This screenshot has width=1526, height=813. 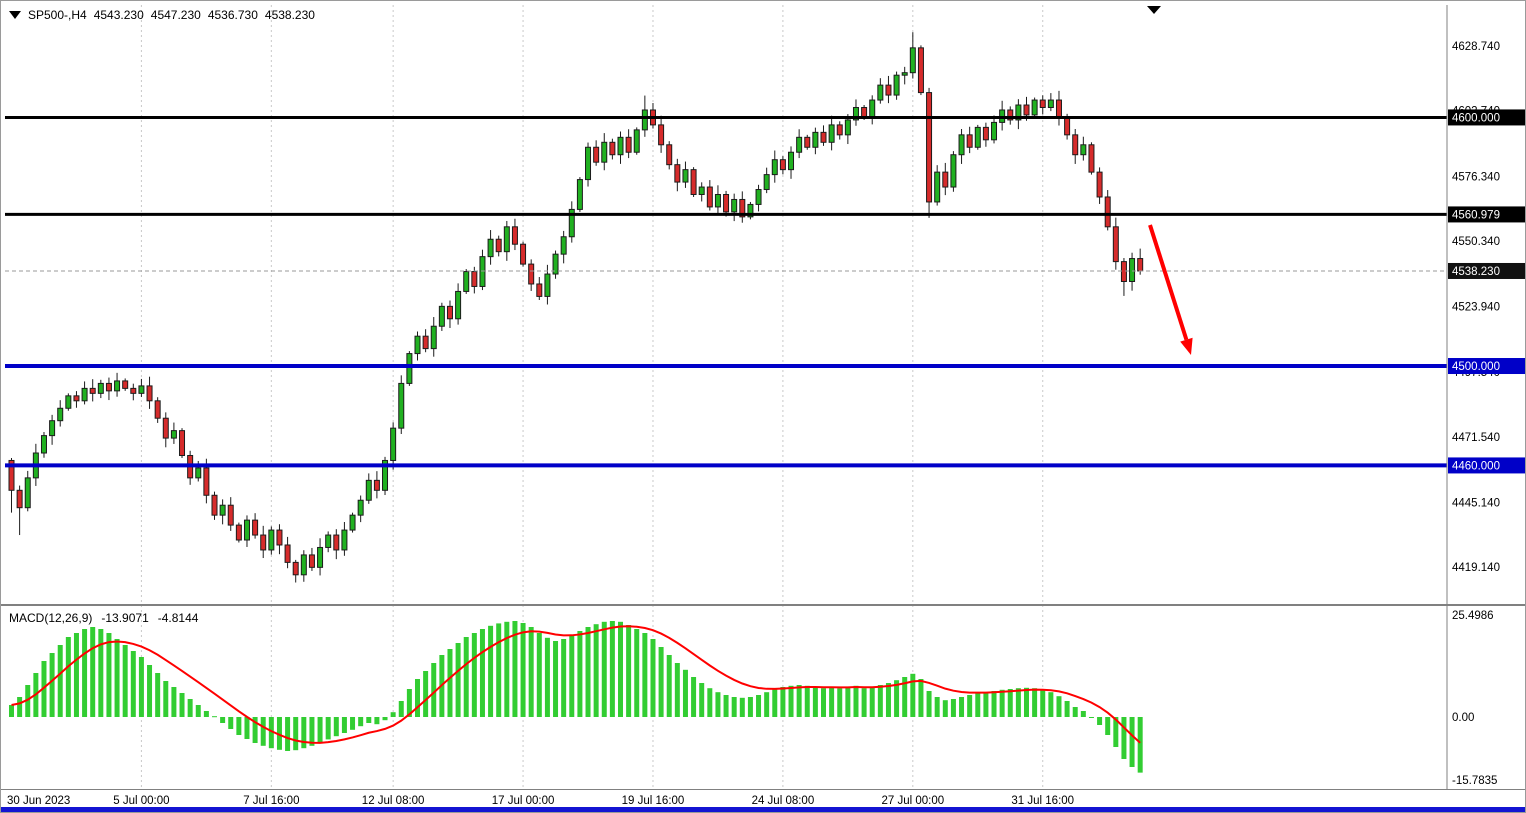 What do you see at coordinates (1170, 289) in the screenshot?
I see `trend-arrow` at bounding box center [1170, 289].